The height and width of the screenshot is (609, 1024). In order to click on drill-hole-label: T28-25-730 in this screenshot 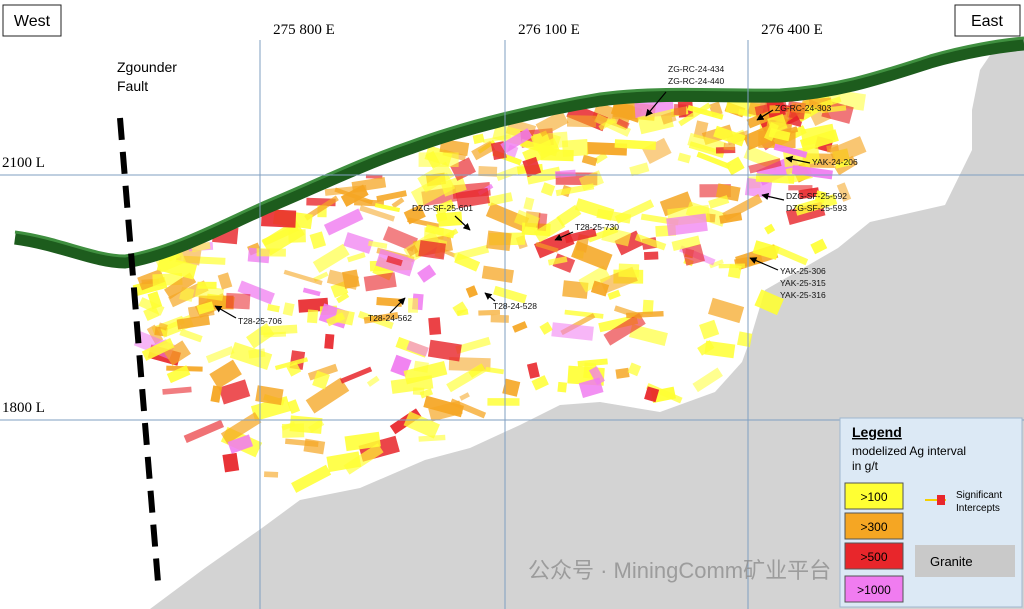, I will do `click(597, 227)`.